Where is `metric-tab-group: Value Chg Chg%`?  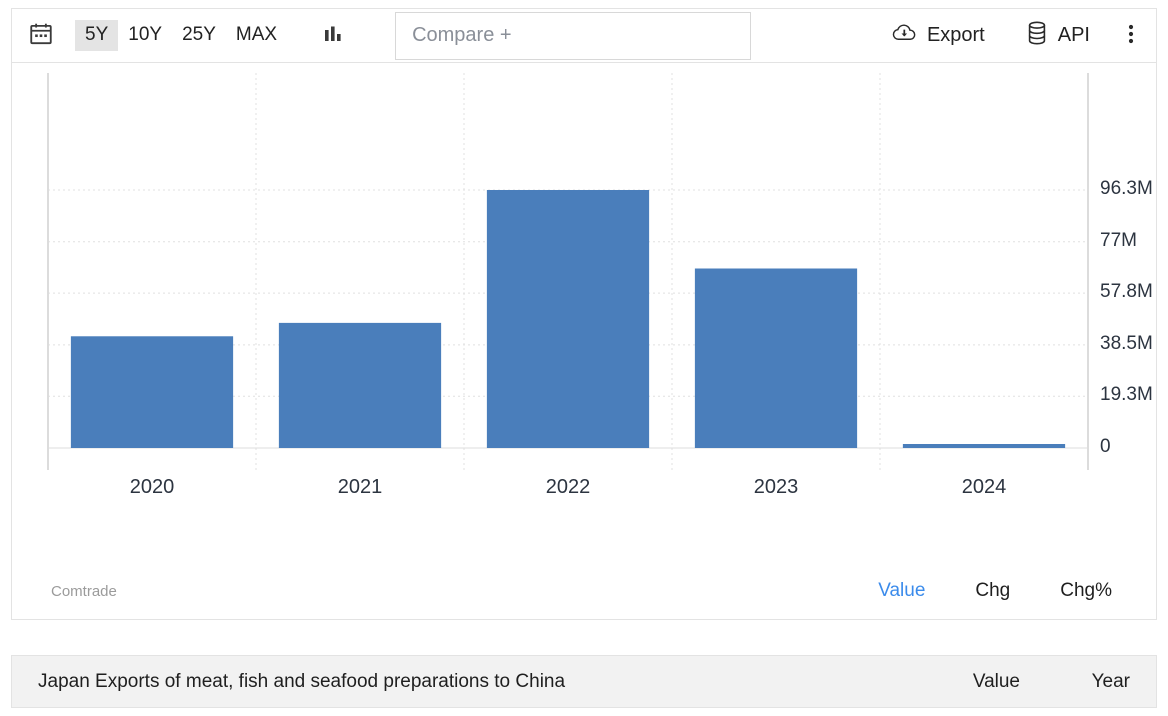
metric-tab-group: Value Chg Chg% is located at coordinates (996, 591).